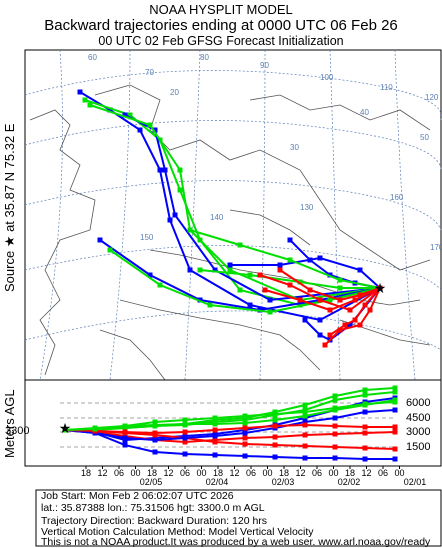 The width and height of the screenshot is (442, 548). Describe the element at coordinates (418, 418) in the screenshot. I see `height-tick-label: 4500` at that location.